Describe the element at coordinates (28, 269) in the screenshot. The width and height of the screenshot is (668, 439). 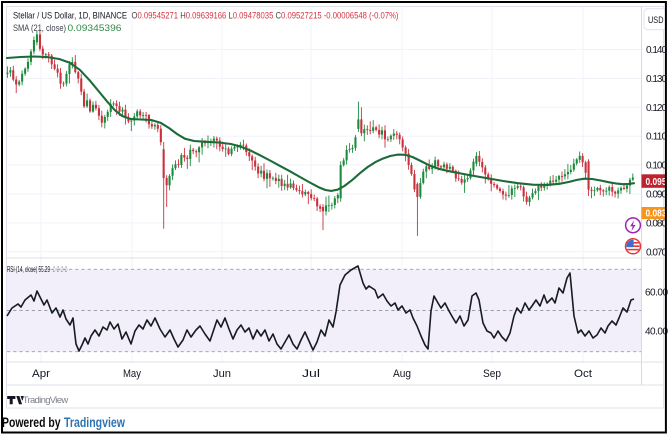
I see `svg-text: RSI (14, close) 55.29` at that location.